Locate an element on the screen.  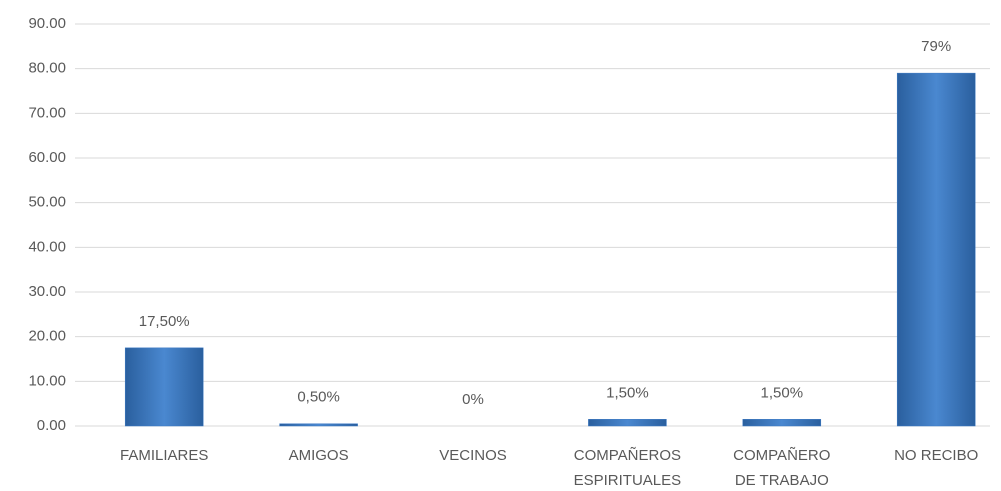
x-tick-label: FAMILIARES is located at coordinates (164, 455).